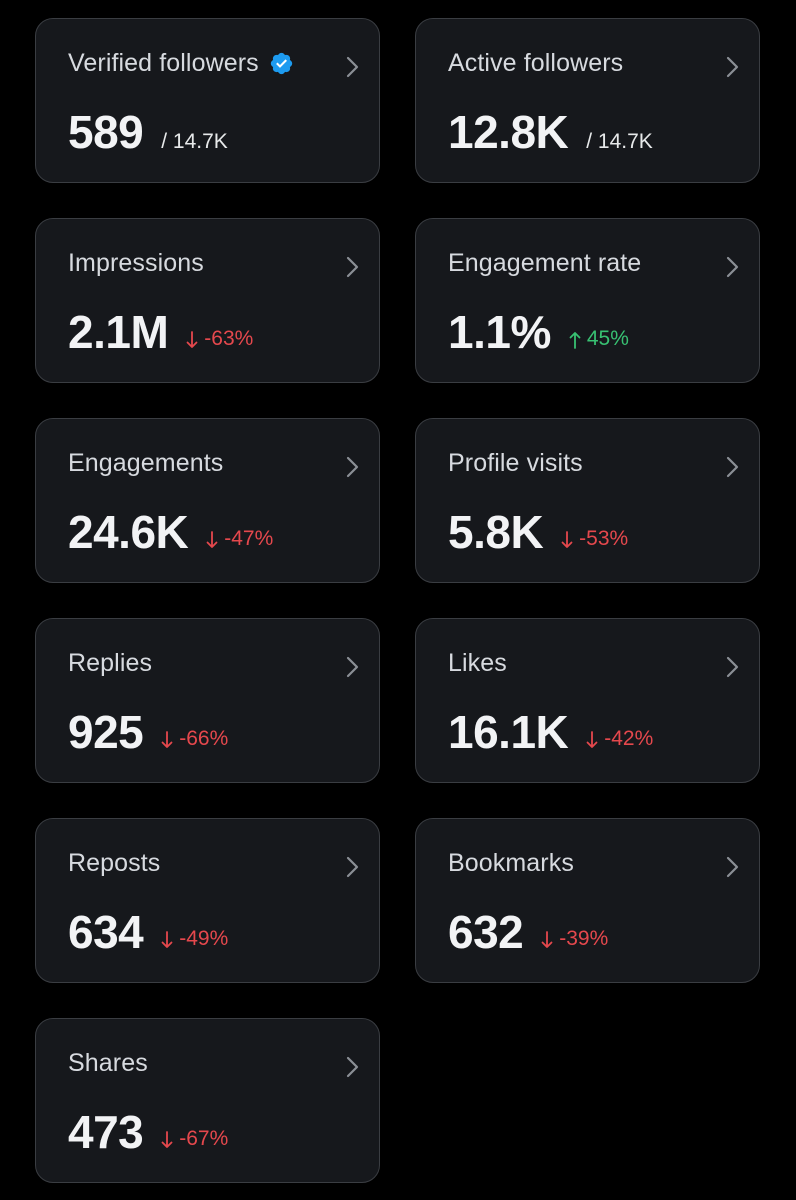  What do you see at coordinates (587, 300) in the screenshot?
I see `metric-card-engagement-rate: Engagement rate 1.1% 45%` at bounding box center [587, 300].